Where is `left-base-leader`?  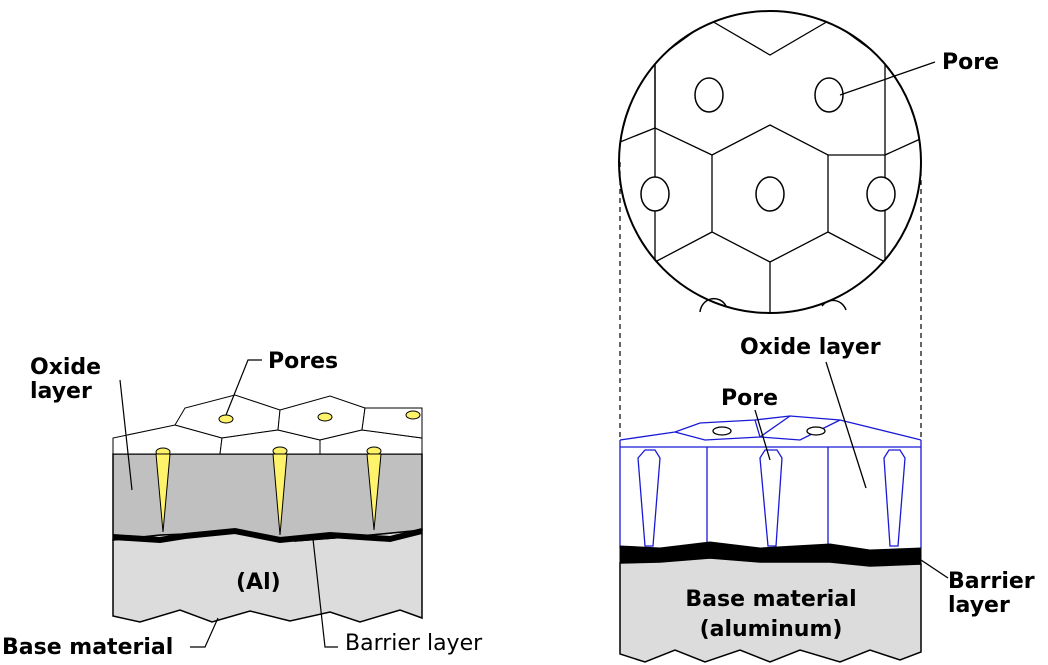
left-base-leader is located at coordinates (204, 632).